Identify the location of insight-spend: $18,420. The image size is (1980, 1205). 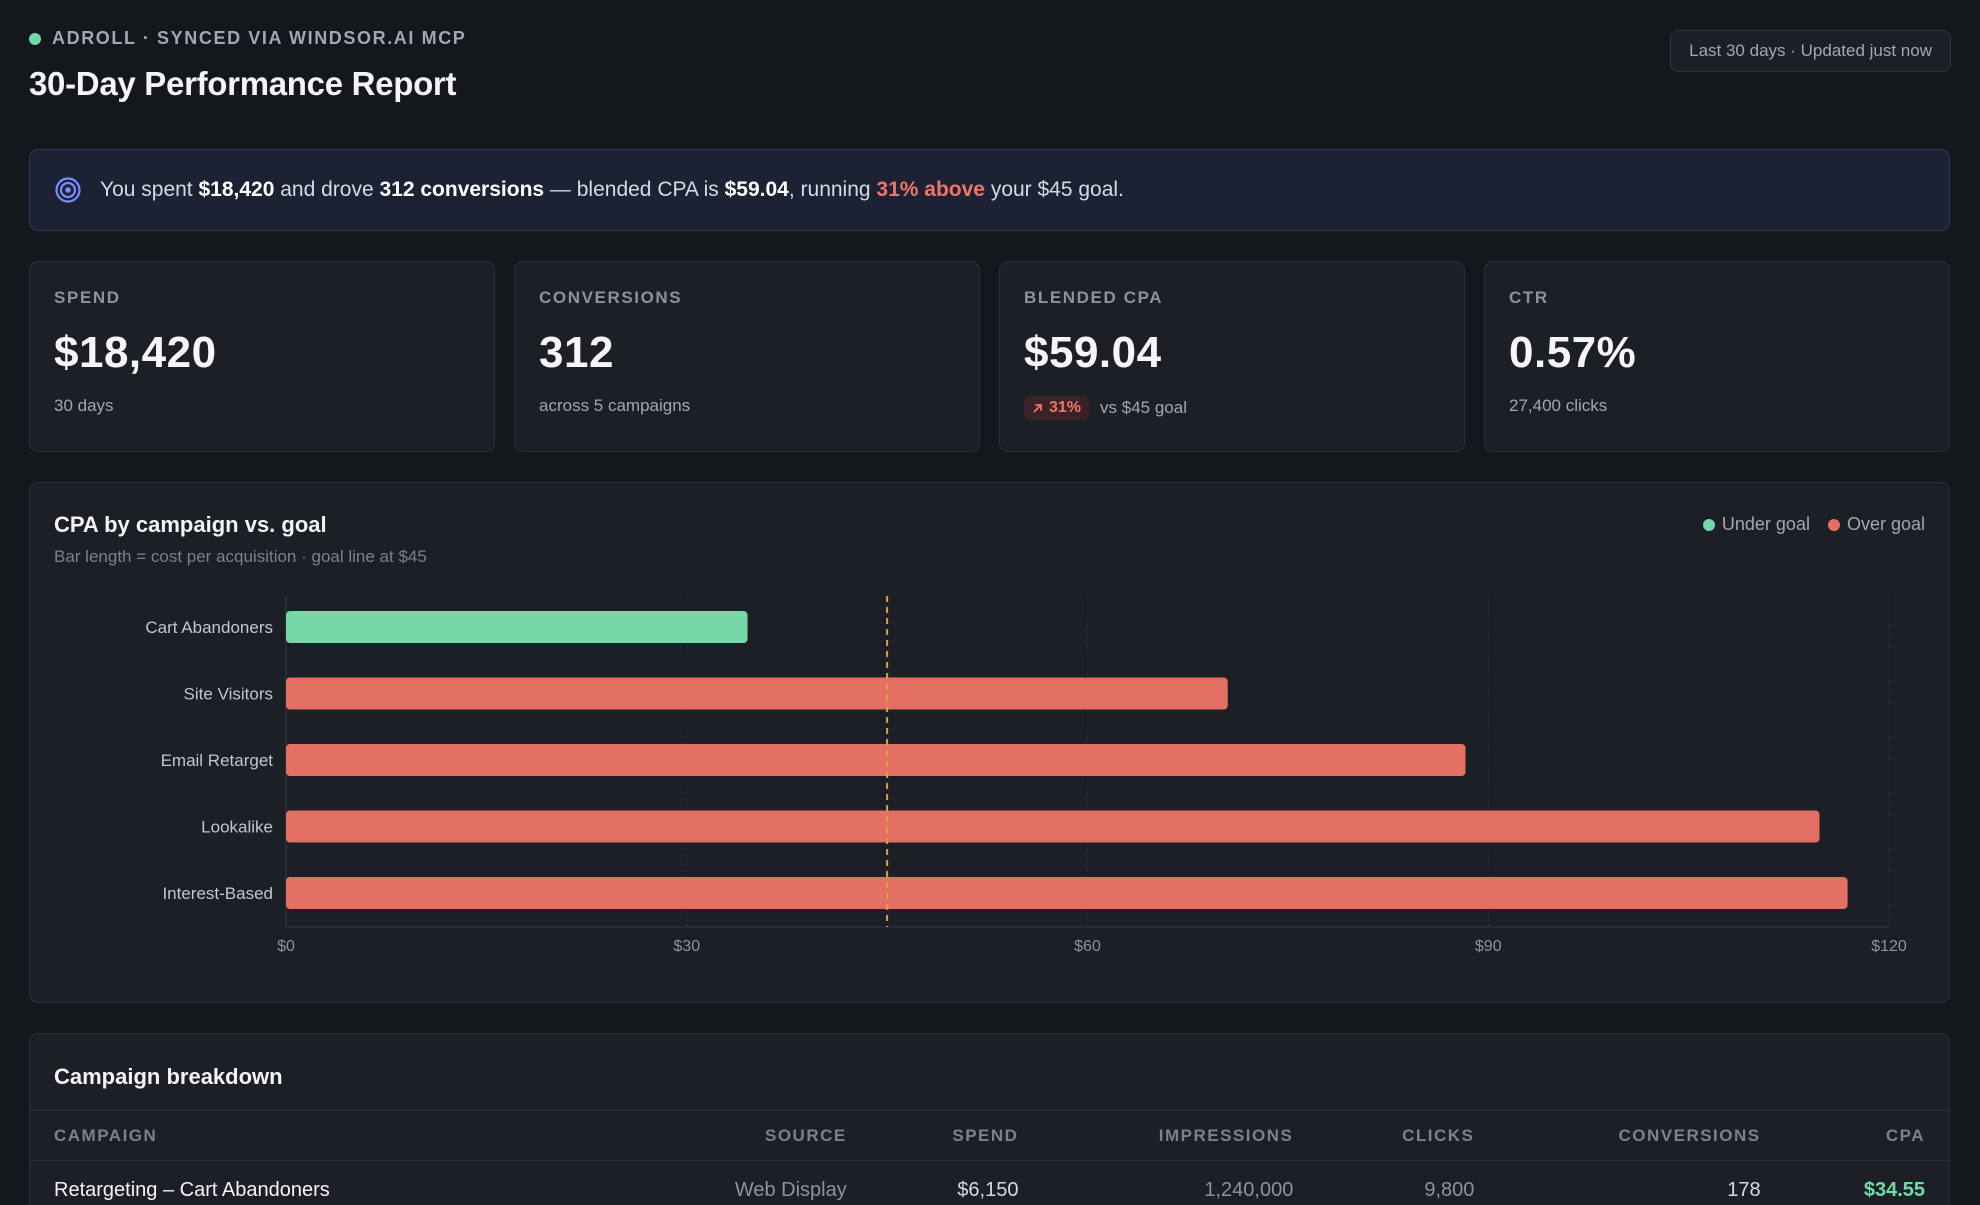
(236, 189).